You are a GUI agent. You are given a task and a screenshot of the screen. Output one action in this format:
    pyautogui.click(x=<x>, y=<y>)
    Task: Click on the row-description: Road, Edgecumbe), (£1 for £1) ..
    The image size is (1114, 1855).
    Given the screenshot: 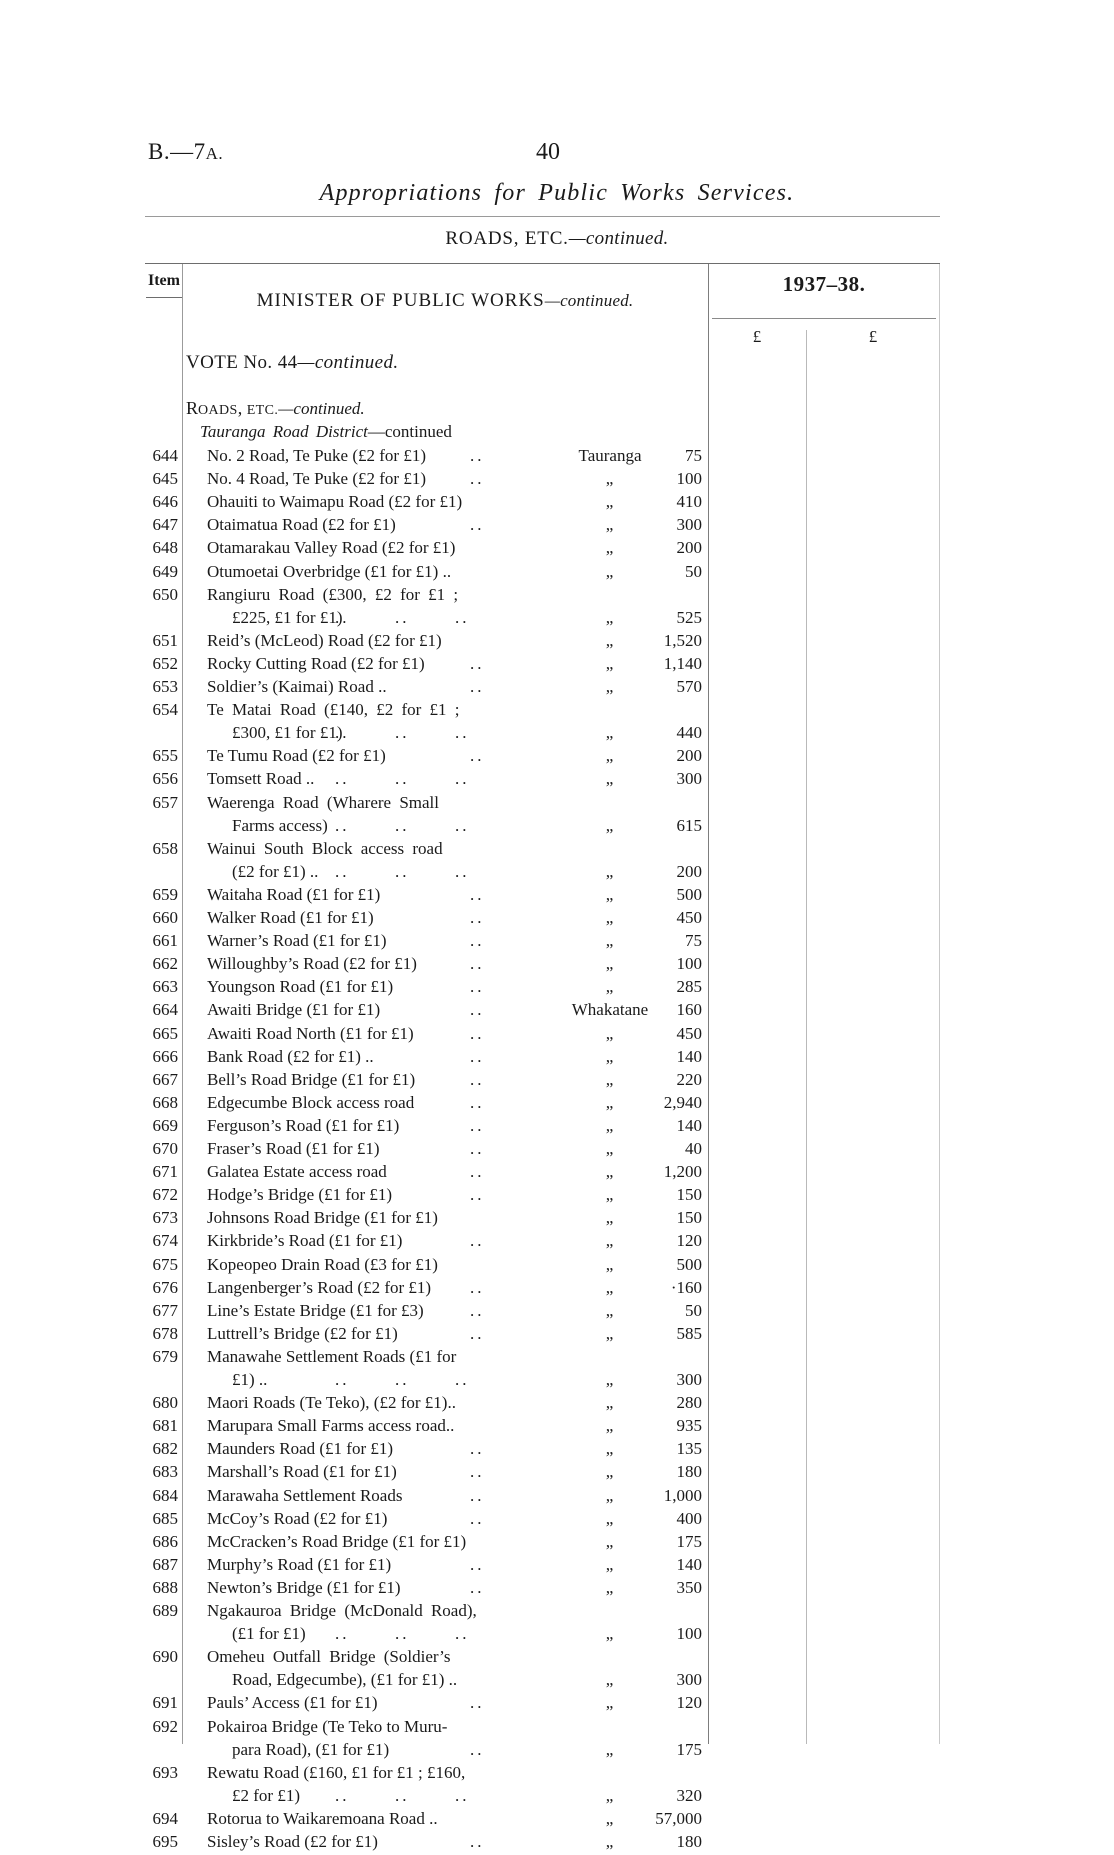 What is the action you would take?
    pyautogui.click(x=345, y=1680)
    